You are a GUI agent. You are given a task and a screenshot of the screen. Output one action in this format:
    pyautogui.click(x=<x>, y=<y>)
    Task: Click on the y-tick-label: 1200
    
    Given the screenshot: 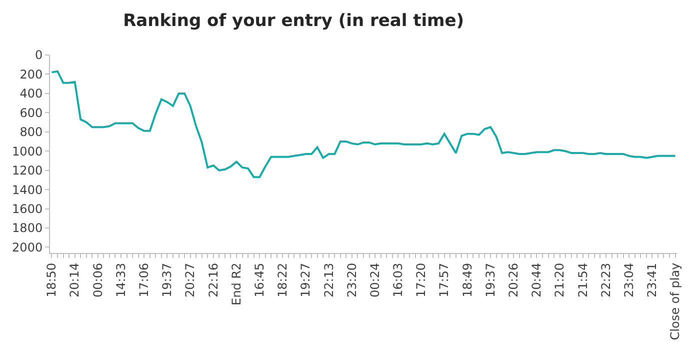 What is the action you would take?
    pyautogui.click(x=27, y=171)
    